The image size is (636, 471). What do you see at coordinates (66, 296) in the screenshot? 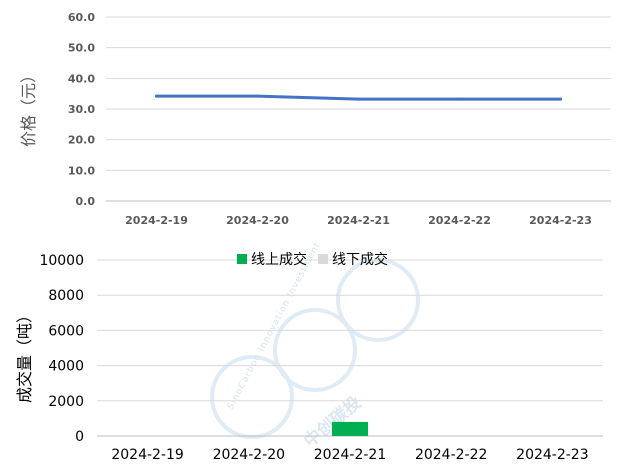
I see `volume-y-tick-8000: 8000` at bounding box center [66, 296].